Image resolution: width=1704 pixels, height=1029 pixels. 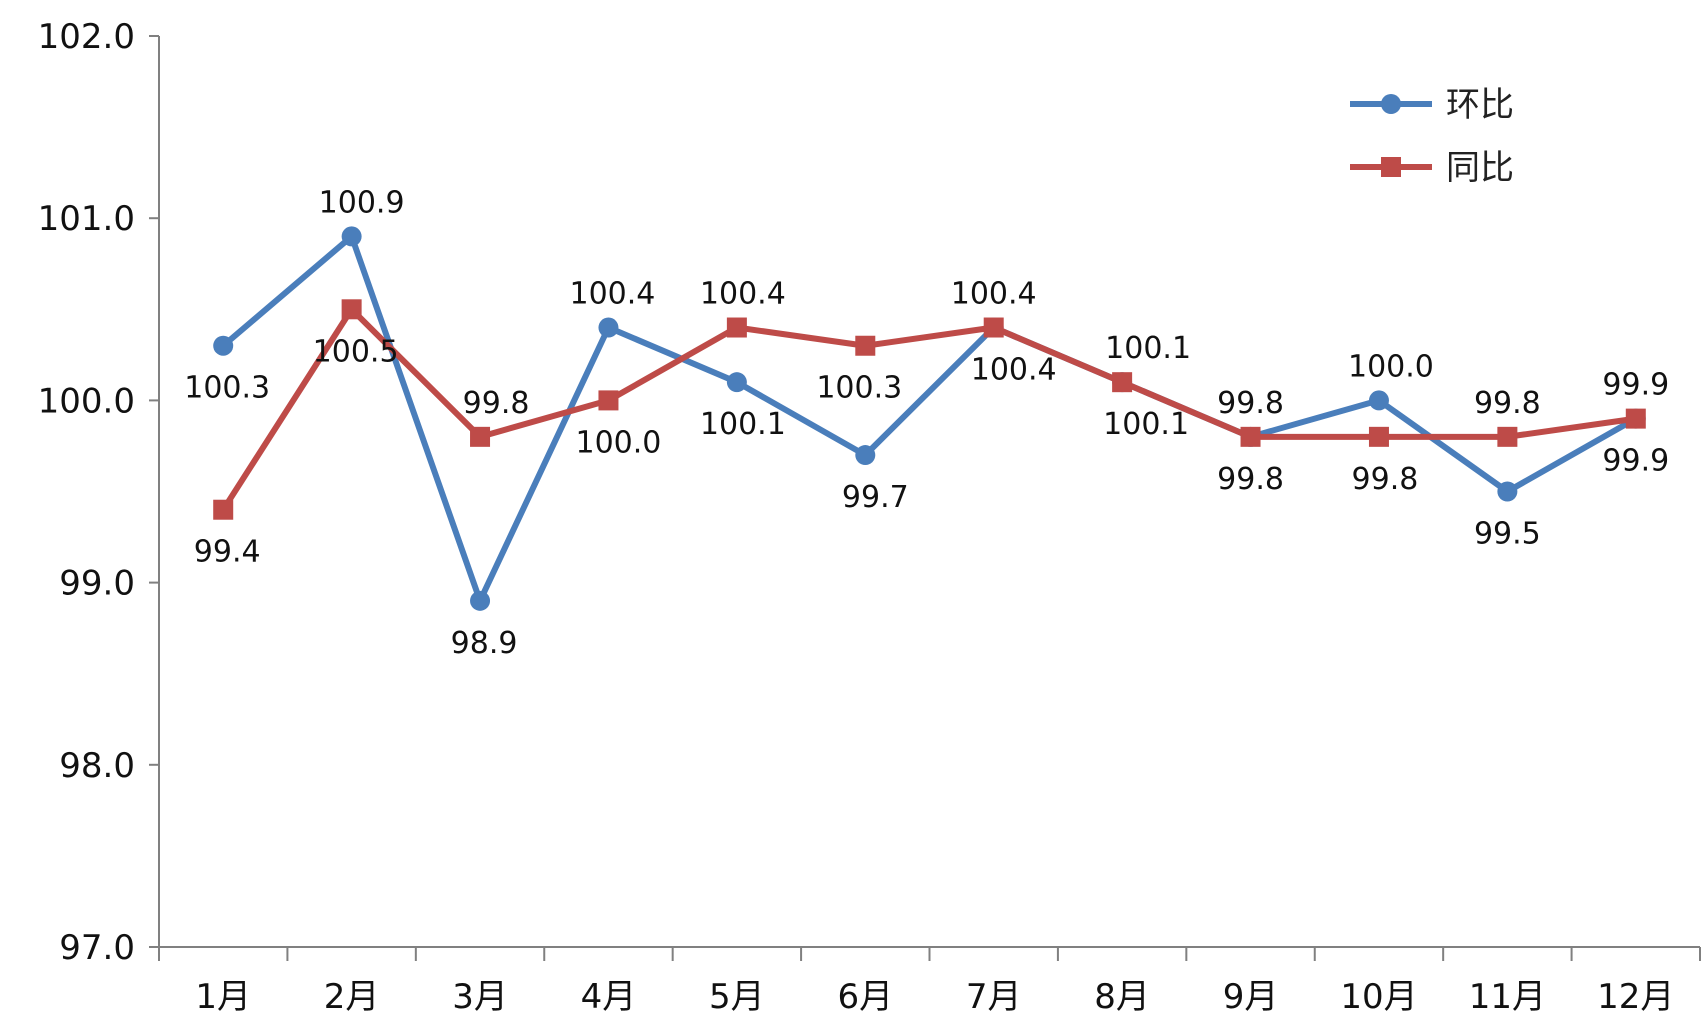 What do you see at coordinates (1635, 461) in the screenshot?
I see `data-label-huanbi: 99.9` at bounding box center [1635, 461].